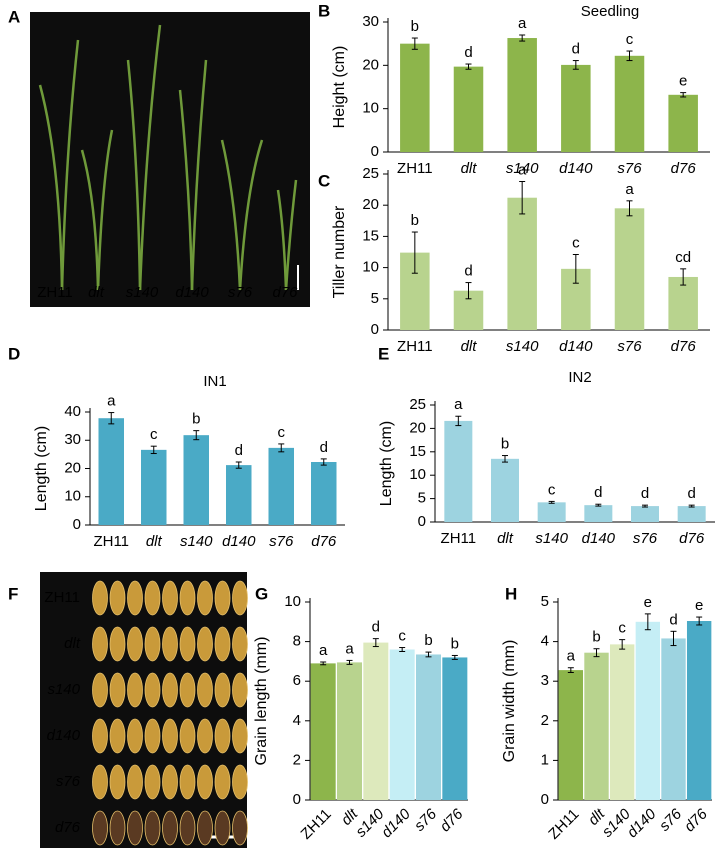 The height and width of the screenshot is (856, 725). Describe the element at coordinates (375, 329) in the screenshot. I see `y-tick-label: 0` at that location.